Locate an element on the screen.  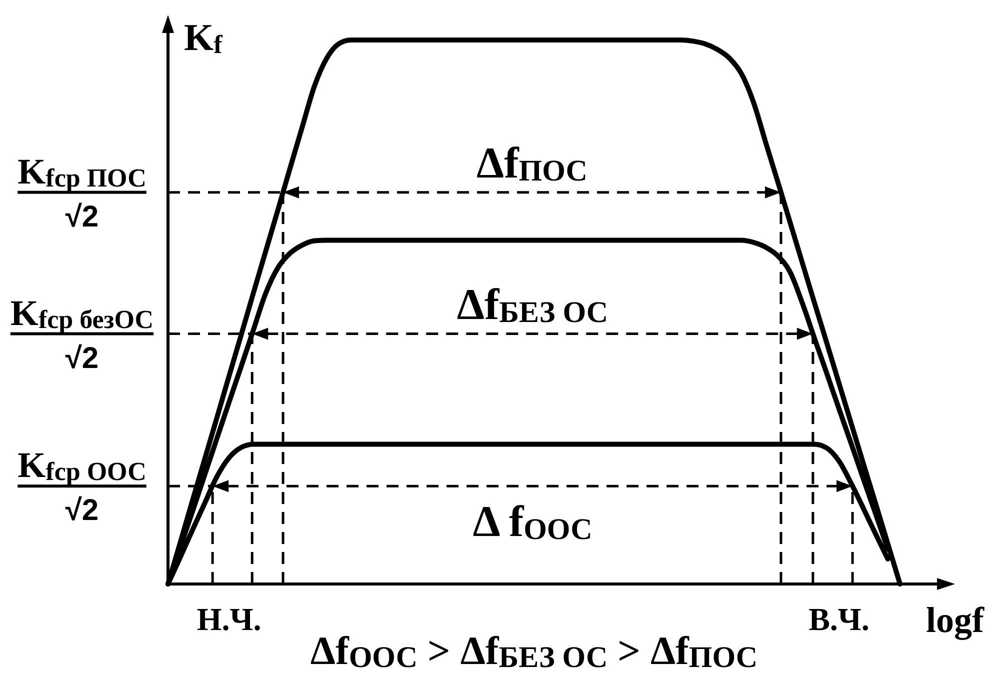
x-tick-label: Н.Ч. is located at coordinates (229, 619).